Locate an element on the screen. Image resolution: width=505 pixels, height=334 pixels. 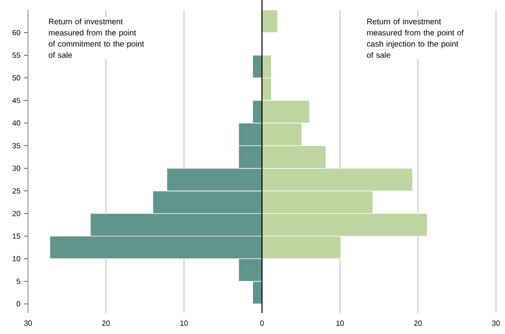
bar is located at coordinates (270, 21).